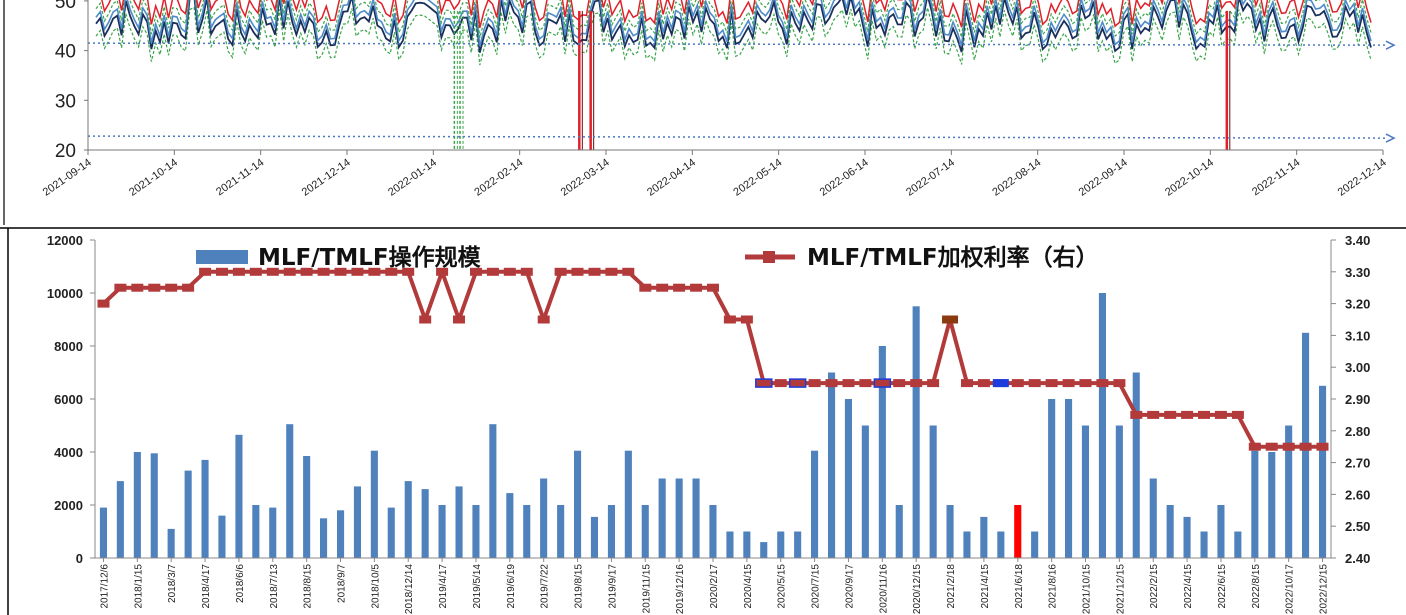  What do you see at coordinates (1357, 367) in the screenshot?
I see `bottom-right-tick-label: 3.00` at bounding box center [1357, 367].